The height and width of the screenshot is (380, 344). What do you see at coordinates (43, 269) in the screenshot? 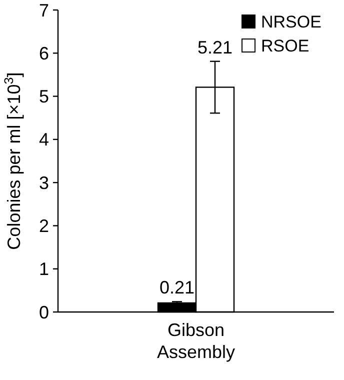
I see `y-tick-label: 1` at bounding box center [43, 269].